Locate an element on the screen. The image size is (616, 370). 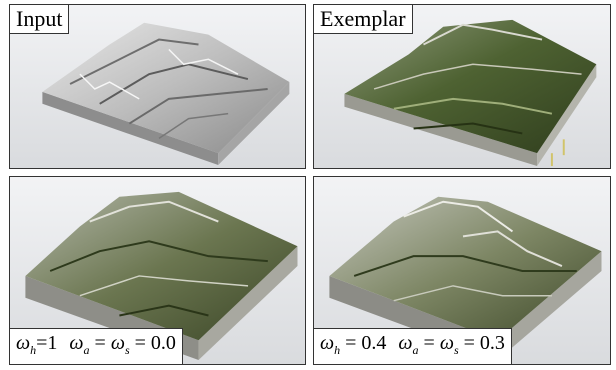
input-label: Input is located at coordinates (40, 19).